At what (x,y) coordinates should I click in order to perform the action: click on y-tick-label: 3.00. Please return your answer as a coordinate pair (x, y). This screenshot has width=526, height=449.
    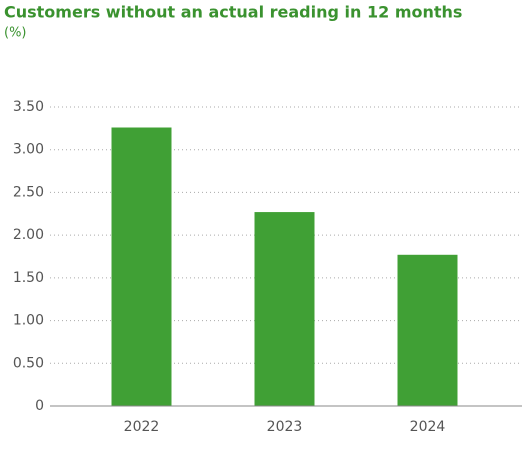
    Looking at the image, I should click on (28, 150).